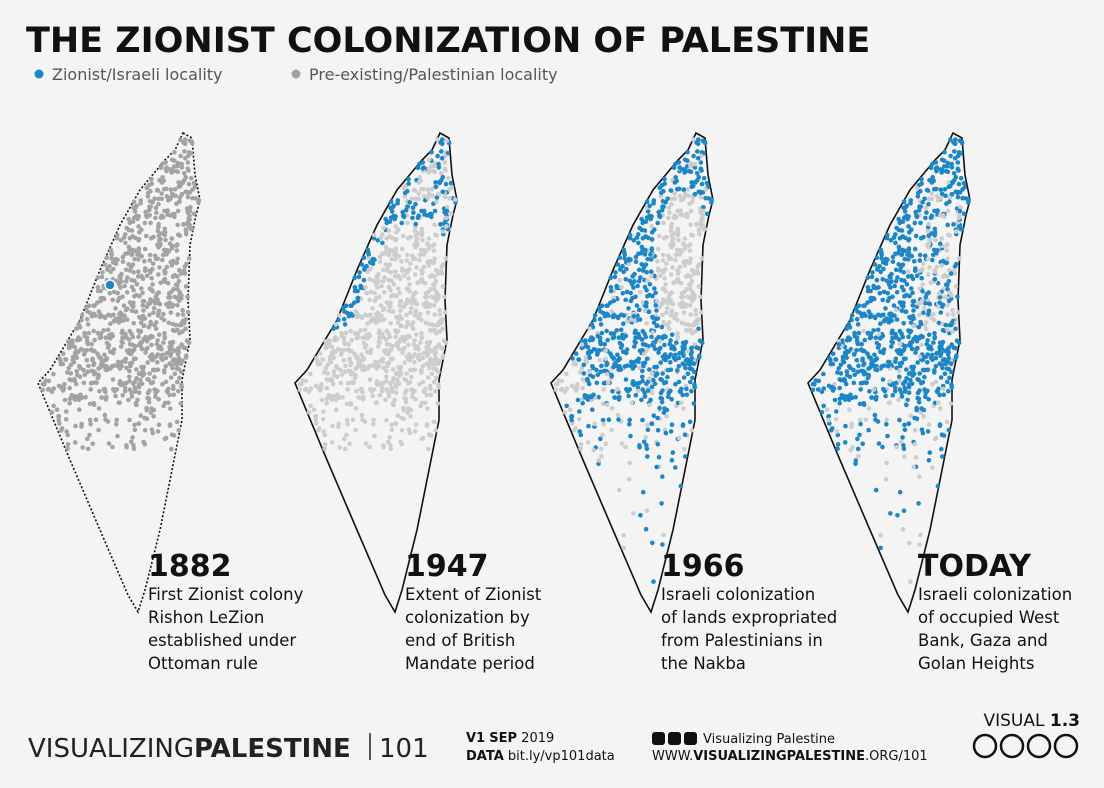  Describe the element at coordinates (448, 41) in the screenshot. I see `title: THE ZIONIST COLONIZATION OF PALESTINE` at that location.